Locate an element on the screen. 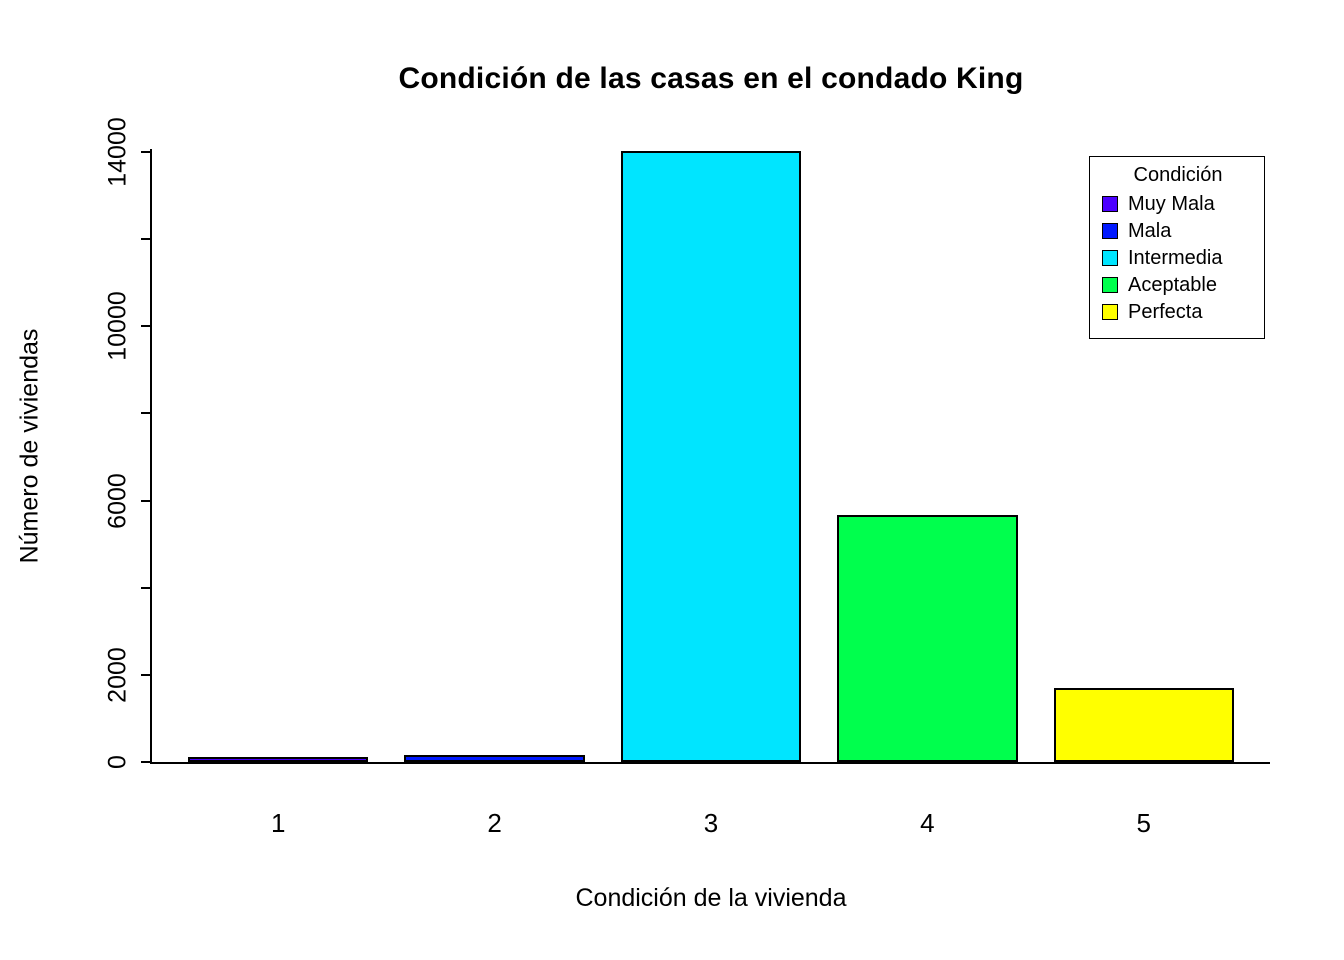  legend-label: Muy Mala is located at coordinates (1171, 204).